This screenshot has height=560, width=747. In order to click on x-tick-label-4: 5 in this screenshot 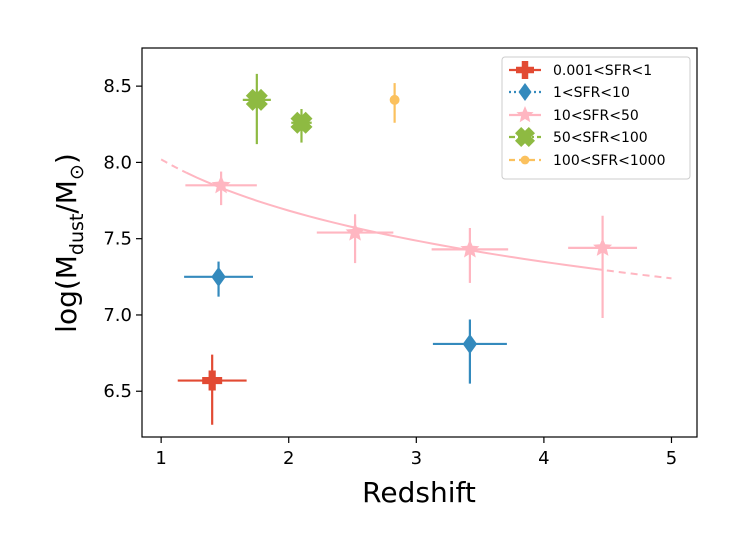, I will do `click(671, 458)`.